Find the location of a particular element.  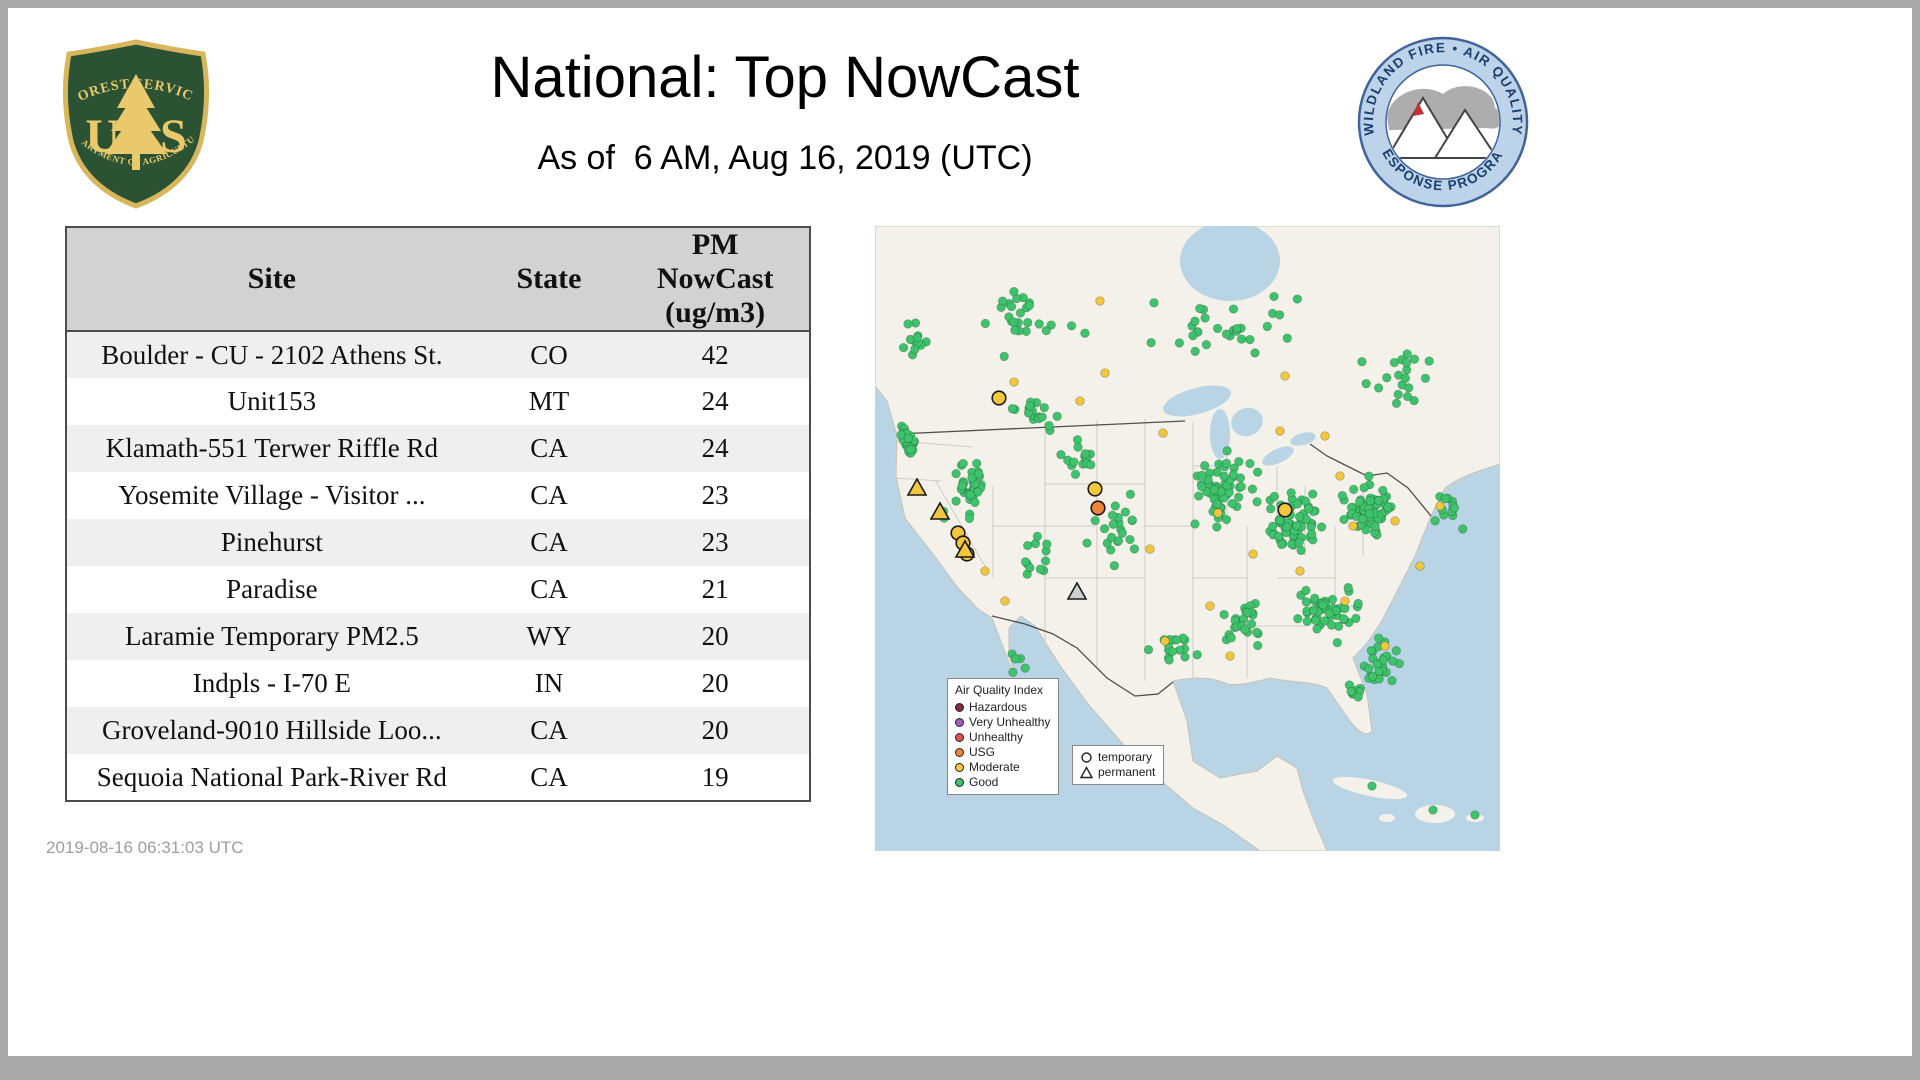

state-cell: MT is located at coordinates (549, 401).